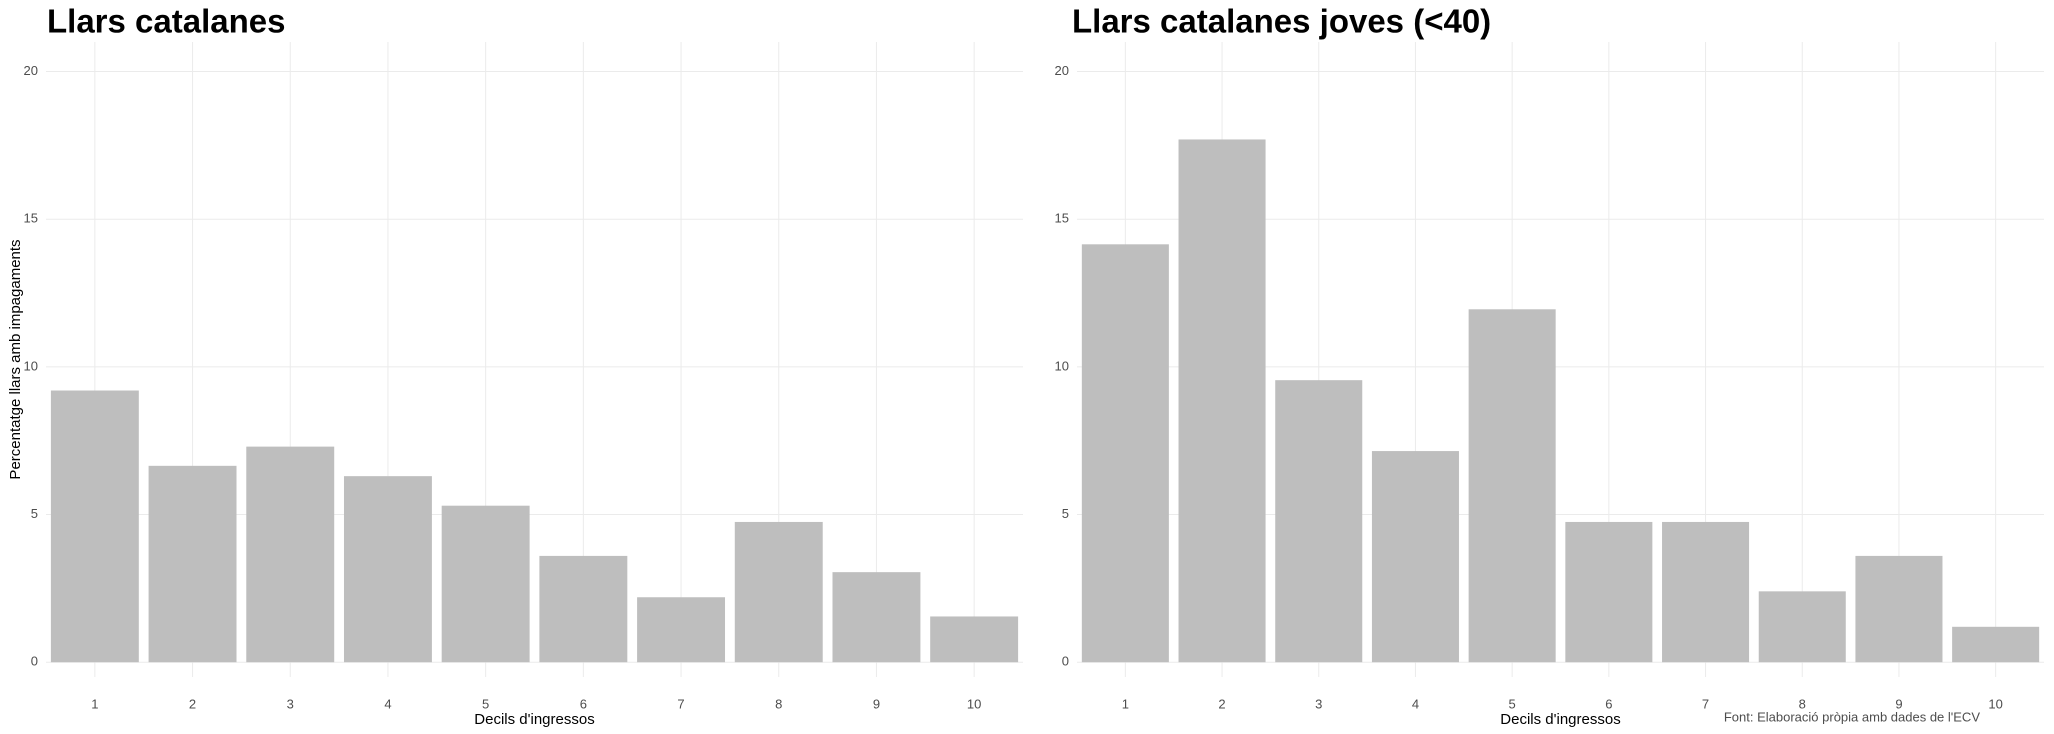 The height and width of the screenshot is (734, 2054). I want to click on y-axis-title: Percentatge llars amb impagaments, so click(15, 359).